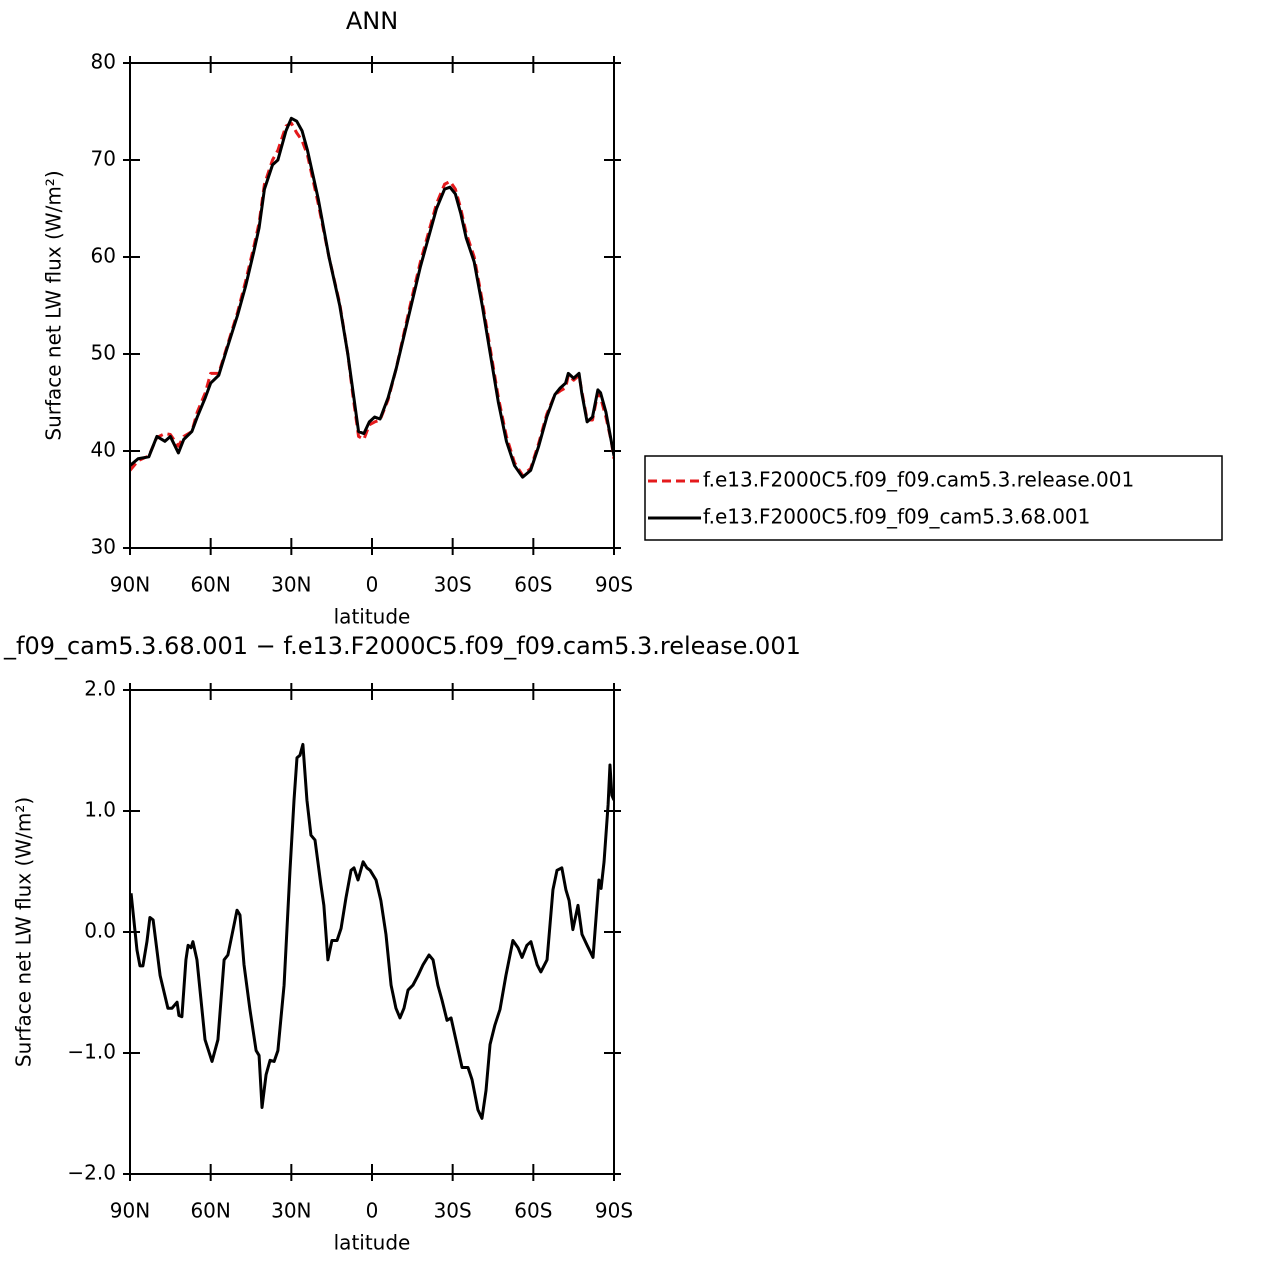  I want to click on y-tick-label: 50, so click(103, 353).